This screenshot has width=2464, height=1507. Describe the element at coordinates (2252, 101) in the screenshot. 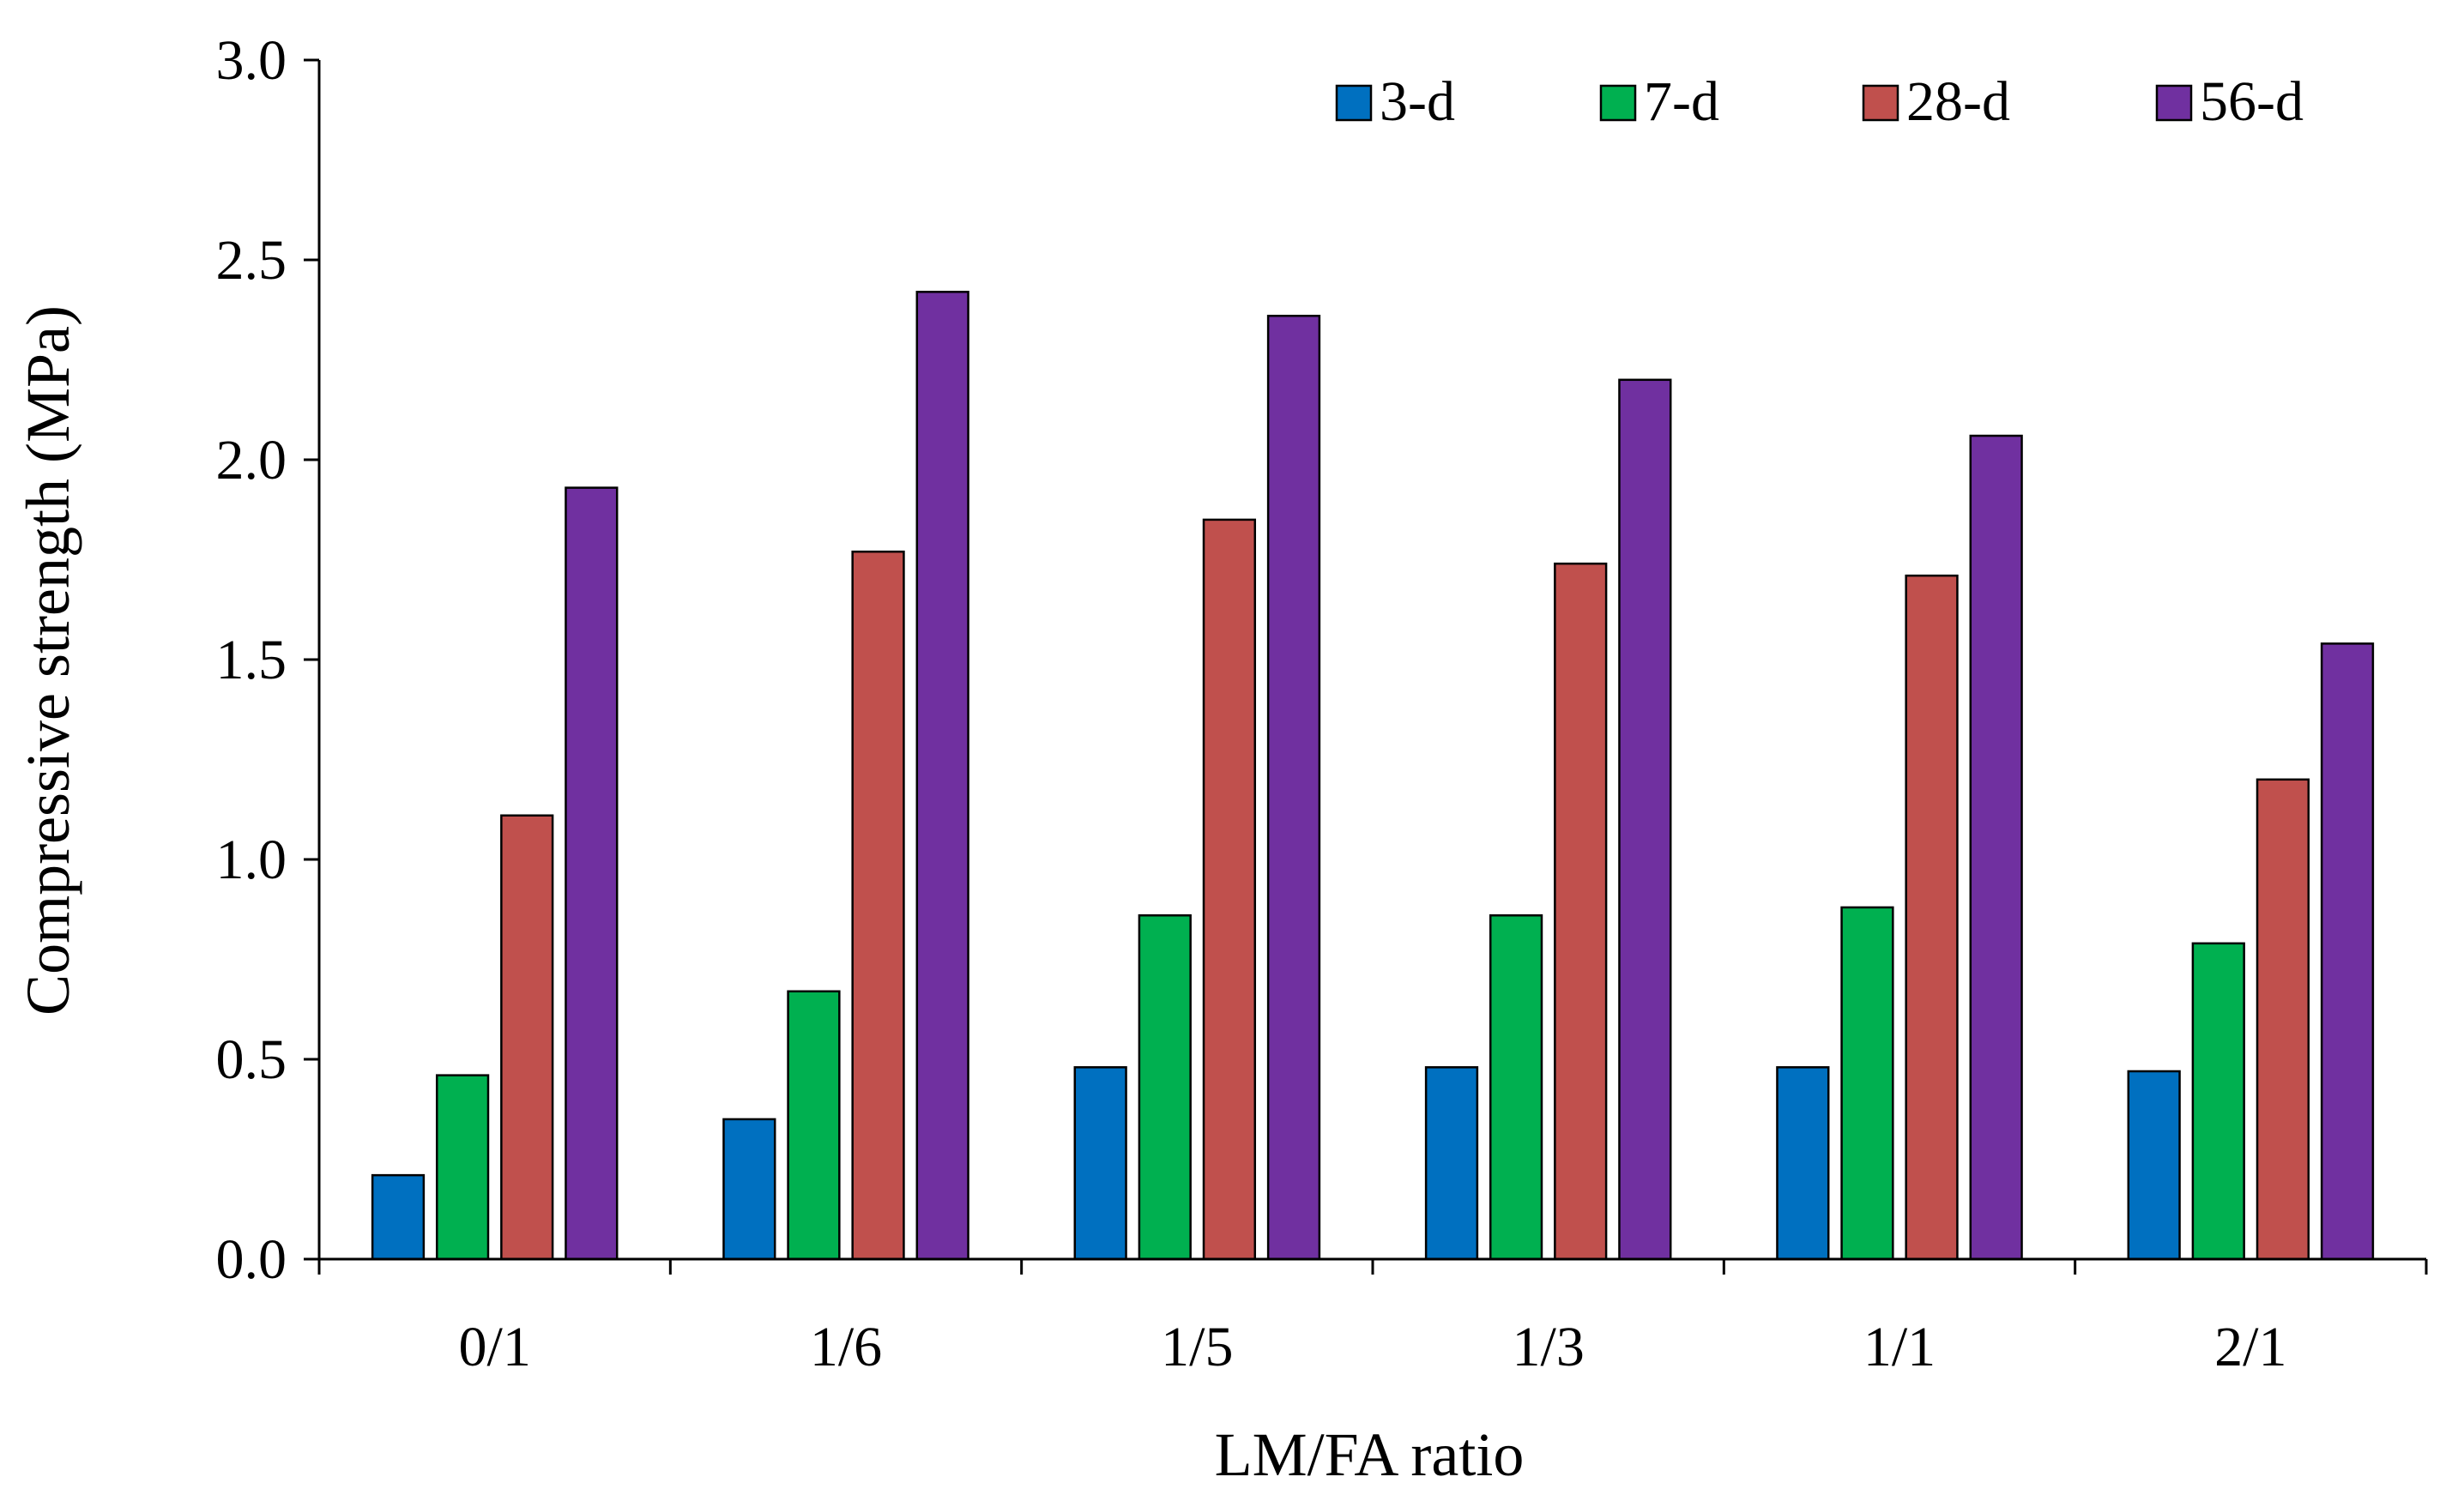

I see `legend-label: 56-d` at that location.